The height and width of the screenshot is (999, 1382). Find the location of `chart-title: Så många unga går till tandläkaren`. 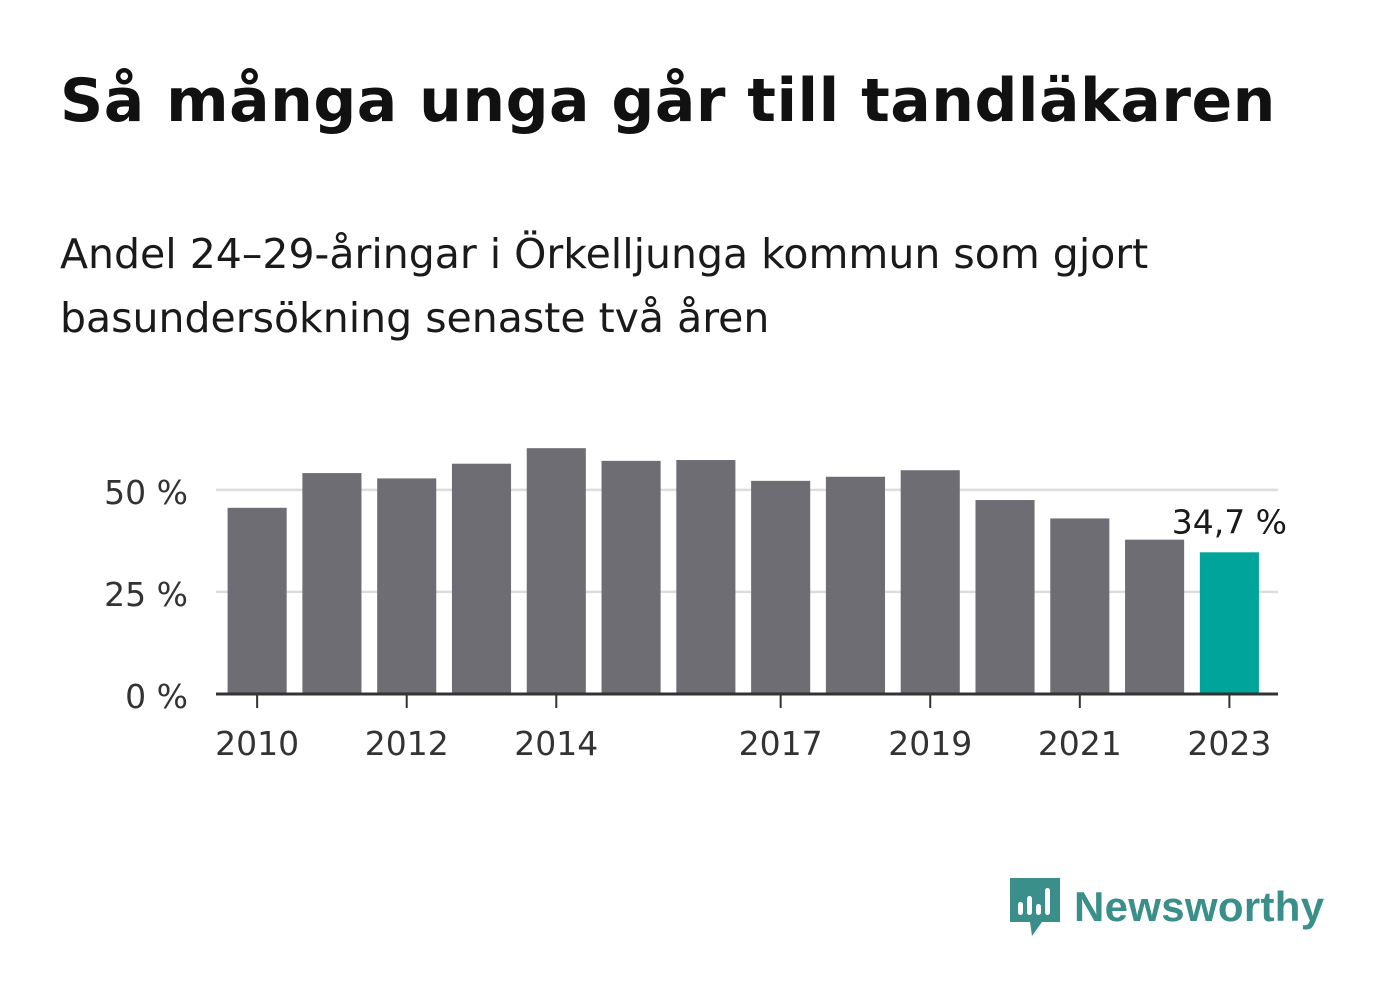

chart-title: Så många unga går till tandläkaren is located at coordinates (668, 101).